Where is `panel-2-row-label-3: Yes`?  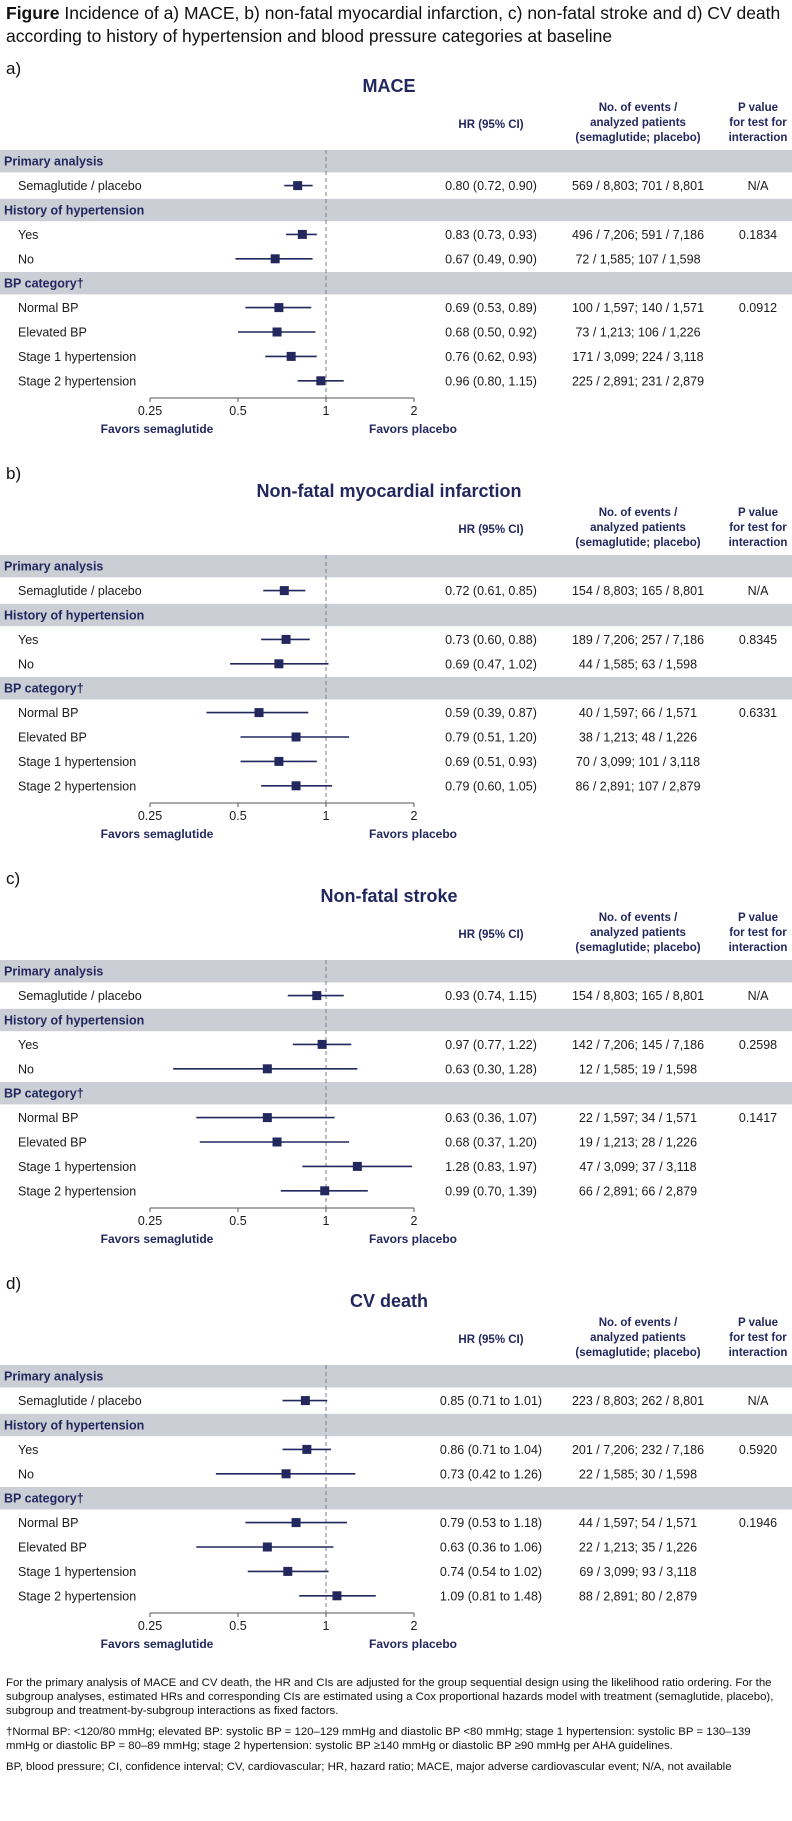
panel-2-row-label-3: Yes is located at coordinates (28, 1045).